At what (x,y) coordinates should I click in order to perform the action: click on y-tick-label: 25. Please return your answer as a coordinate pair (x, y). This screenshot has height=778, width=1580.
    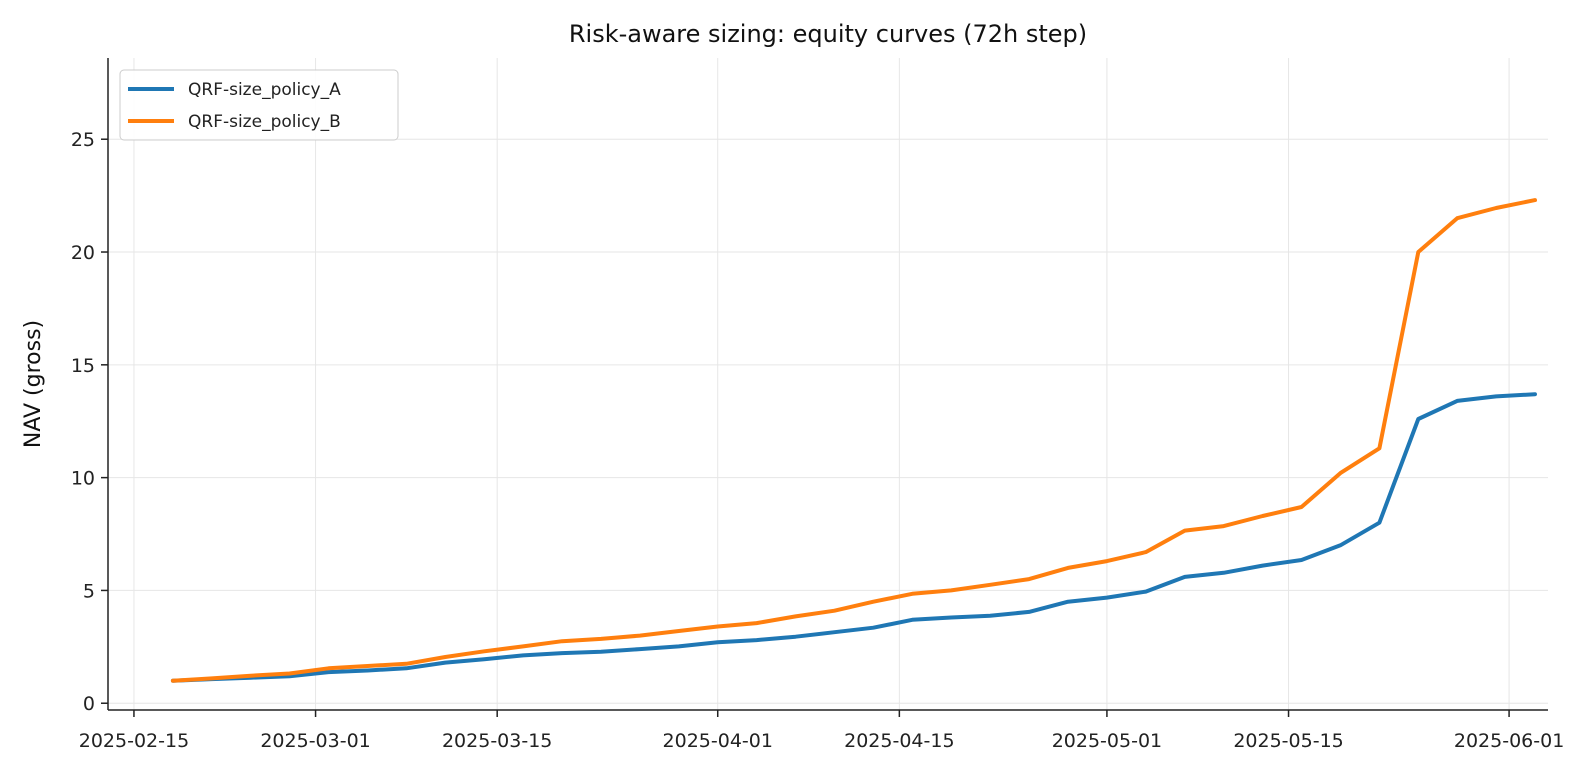
    Looking at the image, I should click on (83, 140).